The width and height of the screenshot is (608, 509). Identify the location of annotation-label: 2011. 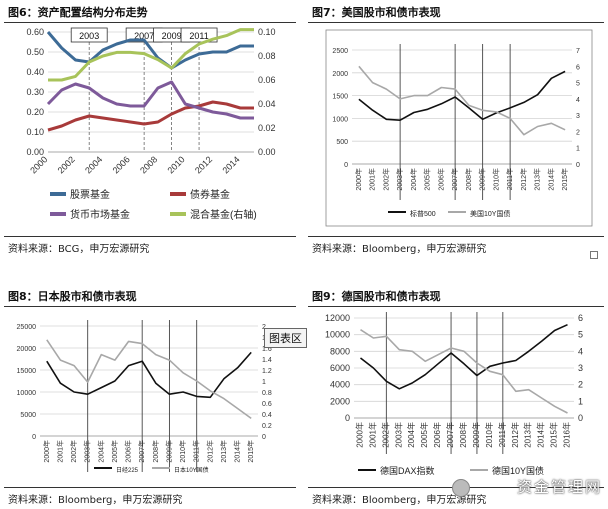
(198, 36).